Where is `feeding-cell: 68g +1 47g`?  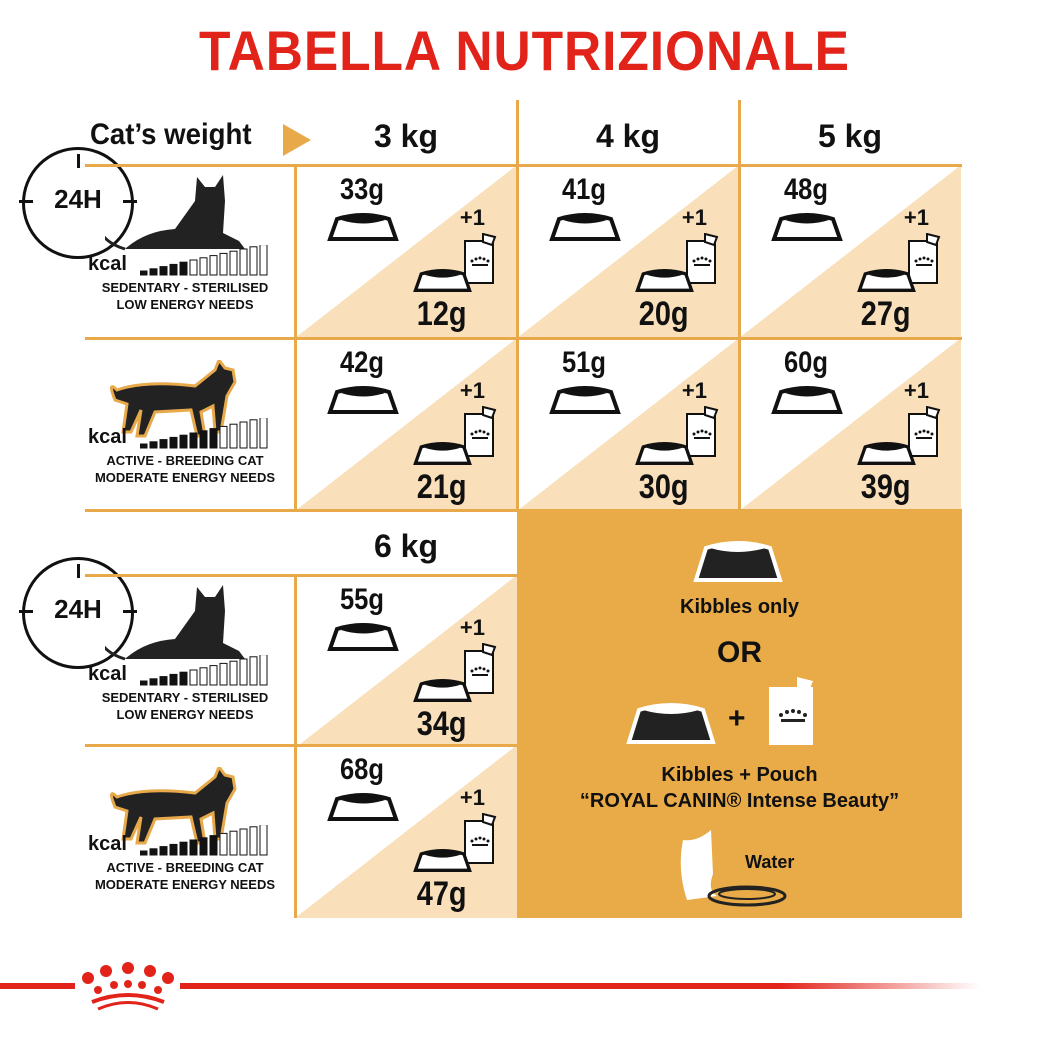 feeding-cell: 68g +1 47g is located at coordinates (406, 831).